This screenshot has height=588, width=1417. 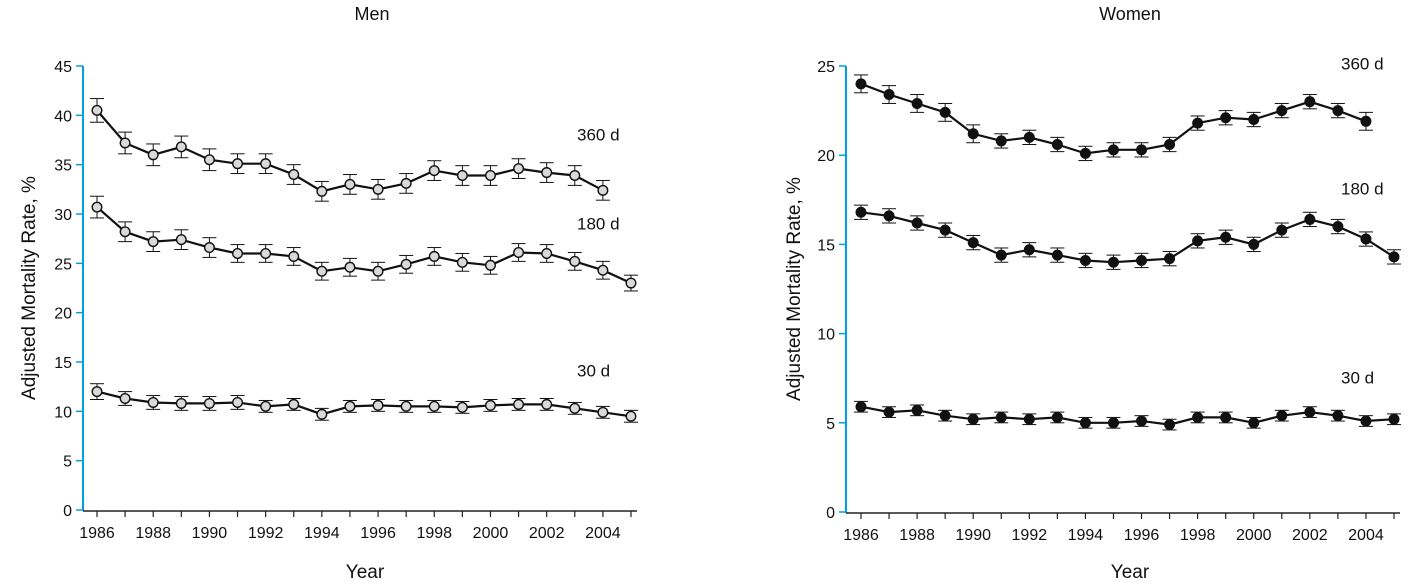 What do you see at coordinates (1130, 14) in the screenshot?
I see `women-chart-title: Women` at bounding box center [1130, 14].